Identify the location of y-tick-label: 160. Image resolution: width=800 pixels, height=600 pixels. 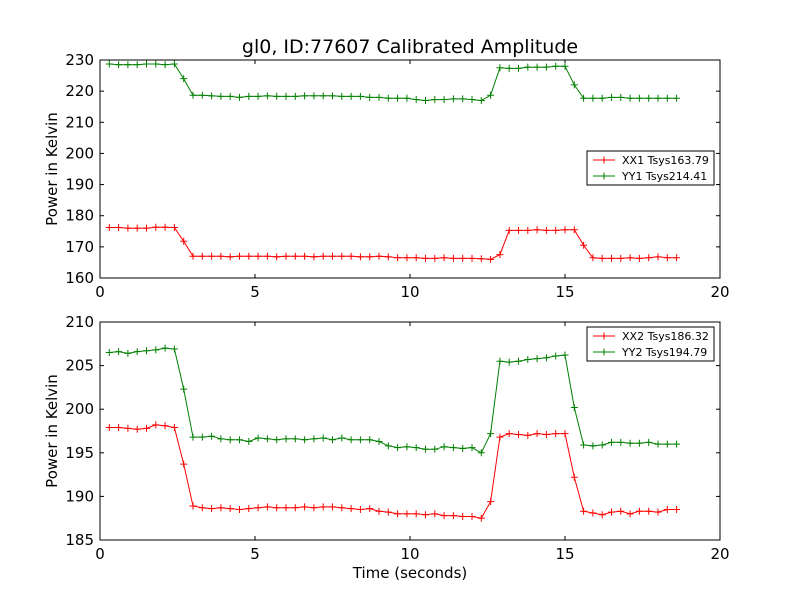
(79, 278).